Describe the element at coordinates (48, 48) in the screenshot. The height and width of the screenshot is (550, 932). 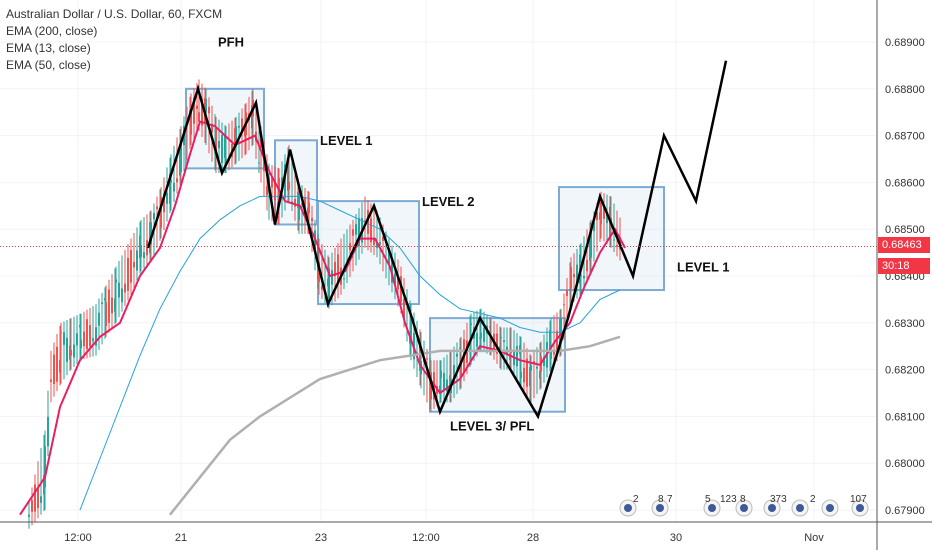
I see `indicator-ema-13: EMA (13, close)` at that location.